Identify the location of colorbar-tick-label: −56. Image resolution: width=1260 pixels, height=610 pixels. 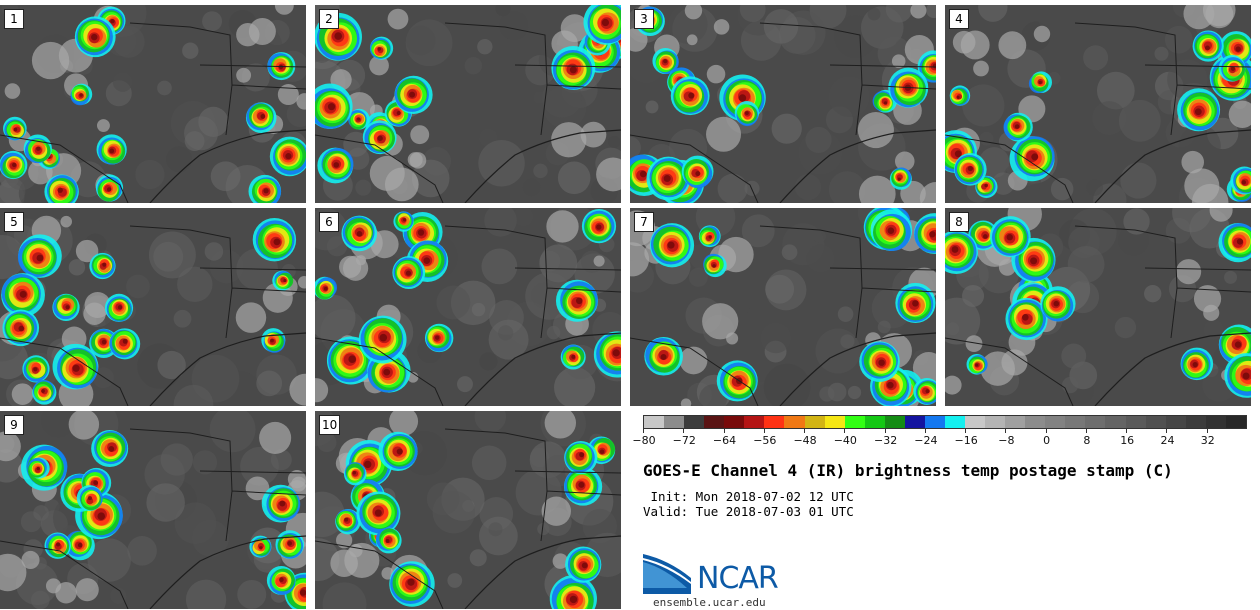
(765, 440).